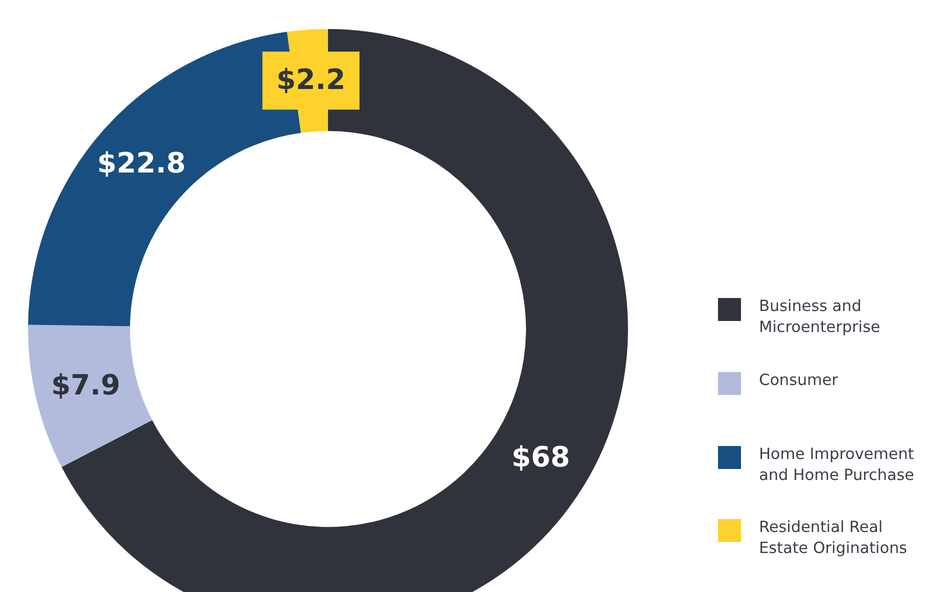 The width and height of the screenshot is (932, 592). What do you see at coordinates (820, 317) in the screenshot?
I see `legend-label: Business and Microenterprise` at bounding box center [820, 317].